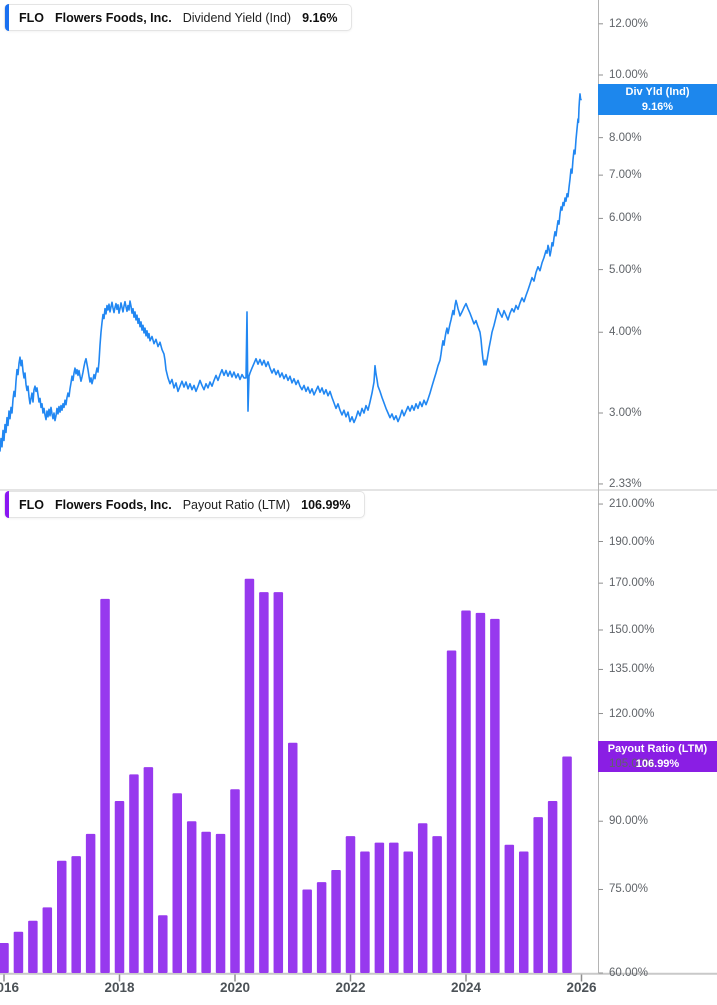 The height and width of the screenshot is (1005, 717). I want to click on x-axis-year-label: 2018, so click(119, 987).